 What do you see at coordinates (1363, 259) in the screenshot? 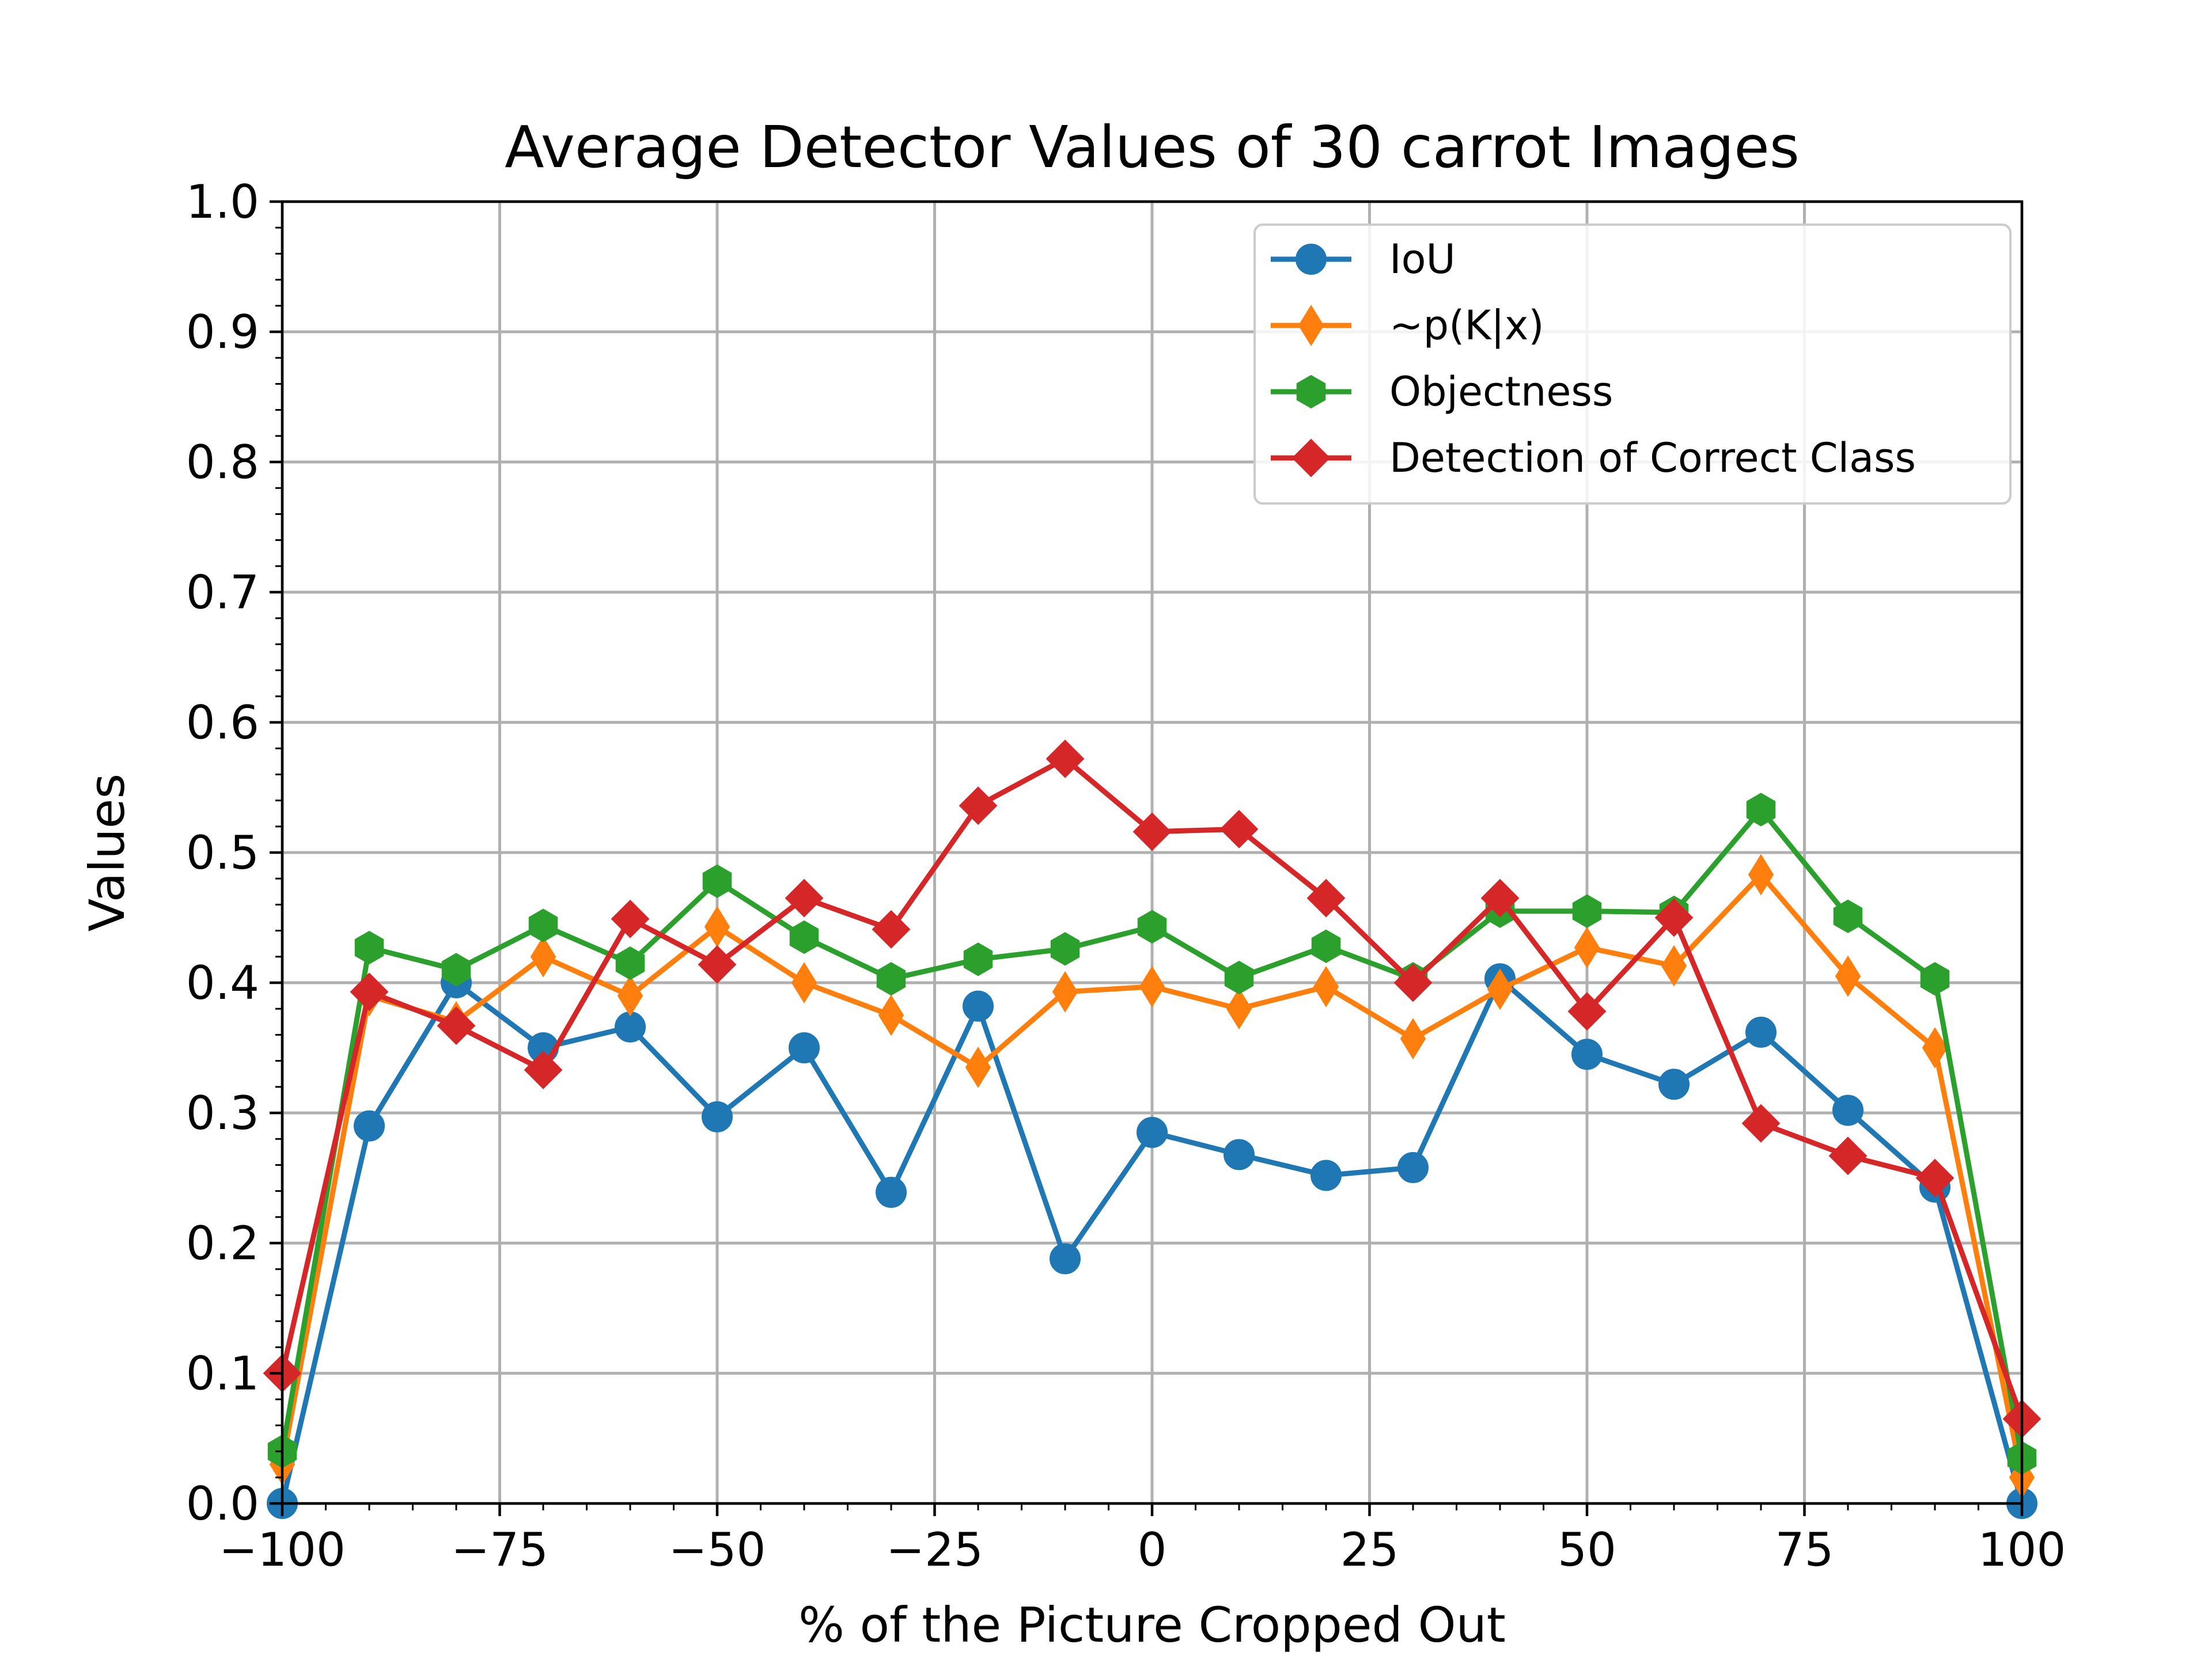
I see `legend-item-iou: IoU` at bounding box center [1363, 259].